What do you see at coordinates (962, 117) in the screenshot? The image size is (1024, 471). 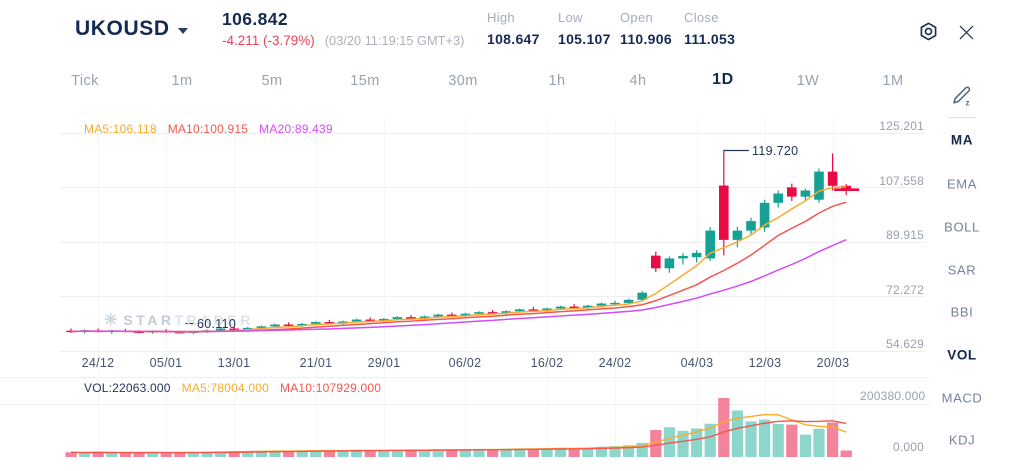 I see `sidebar-divider` at bounding box center [962, 117].